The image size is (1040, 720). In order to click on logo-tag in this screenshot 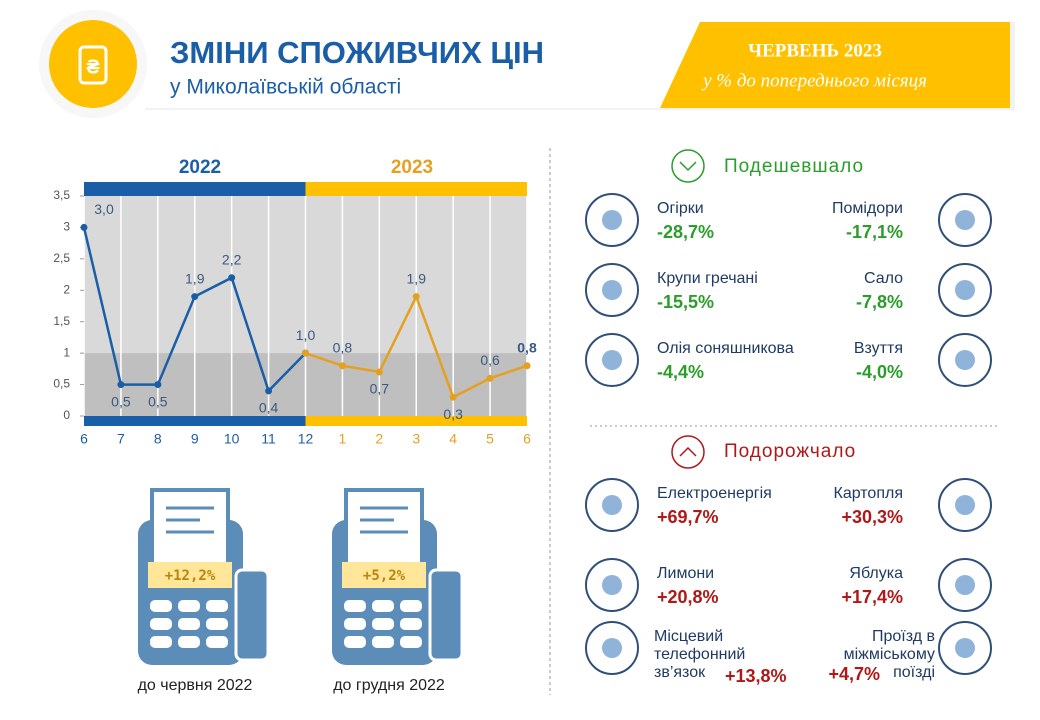, I will do `click(93, 65)`.